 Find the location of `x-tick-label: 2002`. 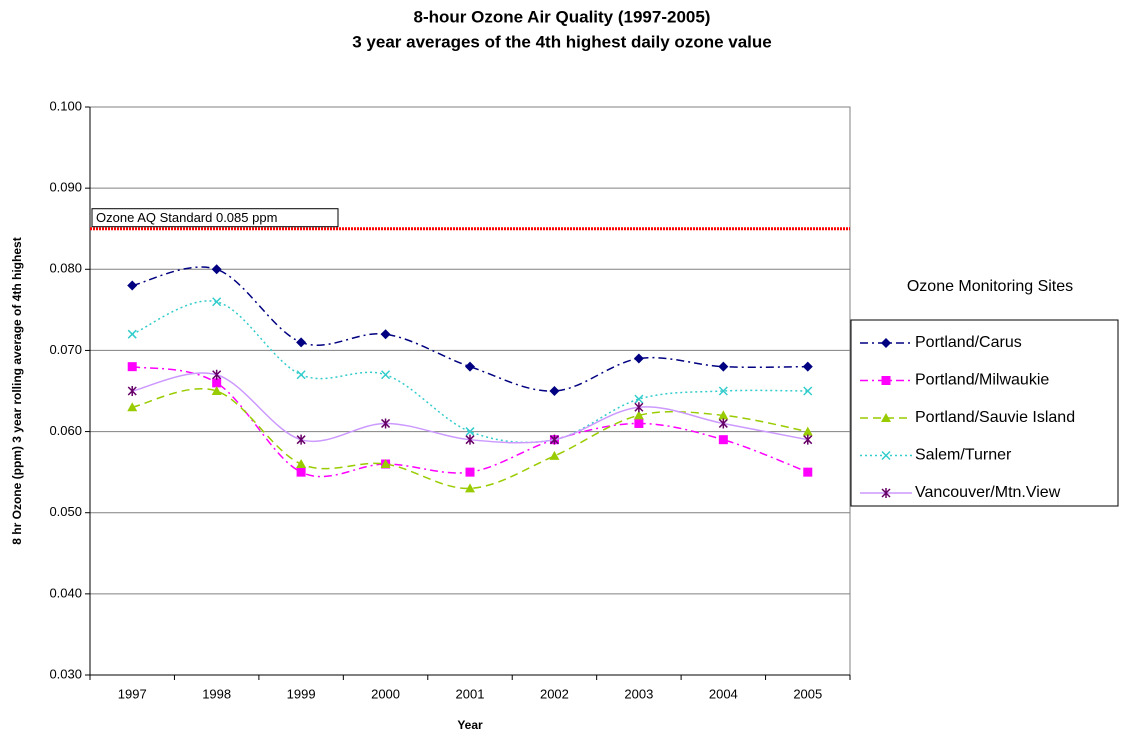

x-tick-label: 2002 is located at coordinates (554, 693).